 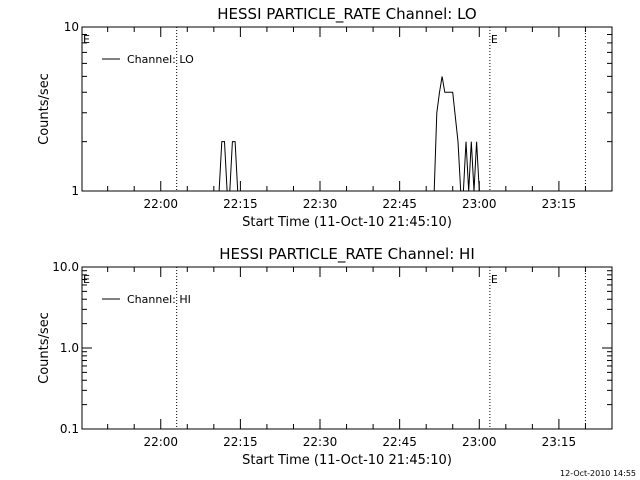 What do you see at coordinates (69, 348) in the screenshot?
I see `y-tick-label: 1.0` at bounding box center [69, 348].